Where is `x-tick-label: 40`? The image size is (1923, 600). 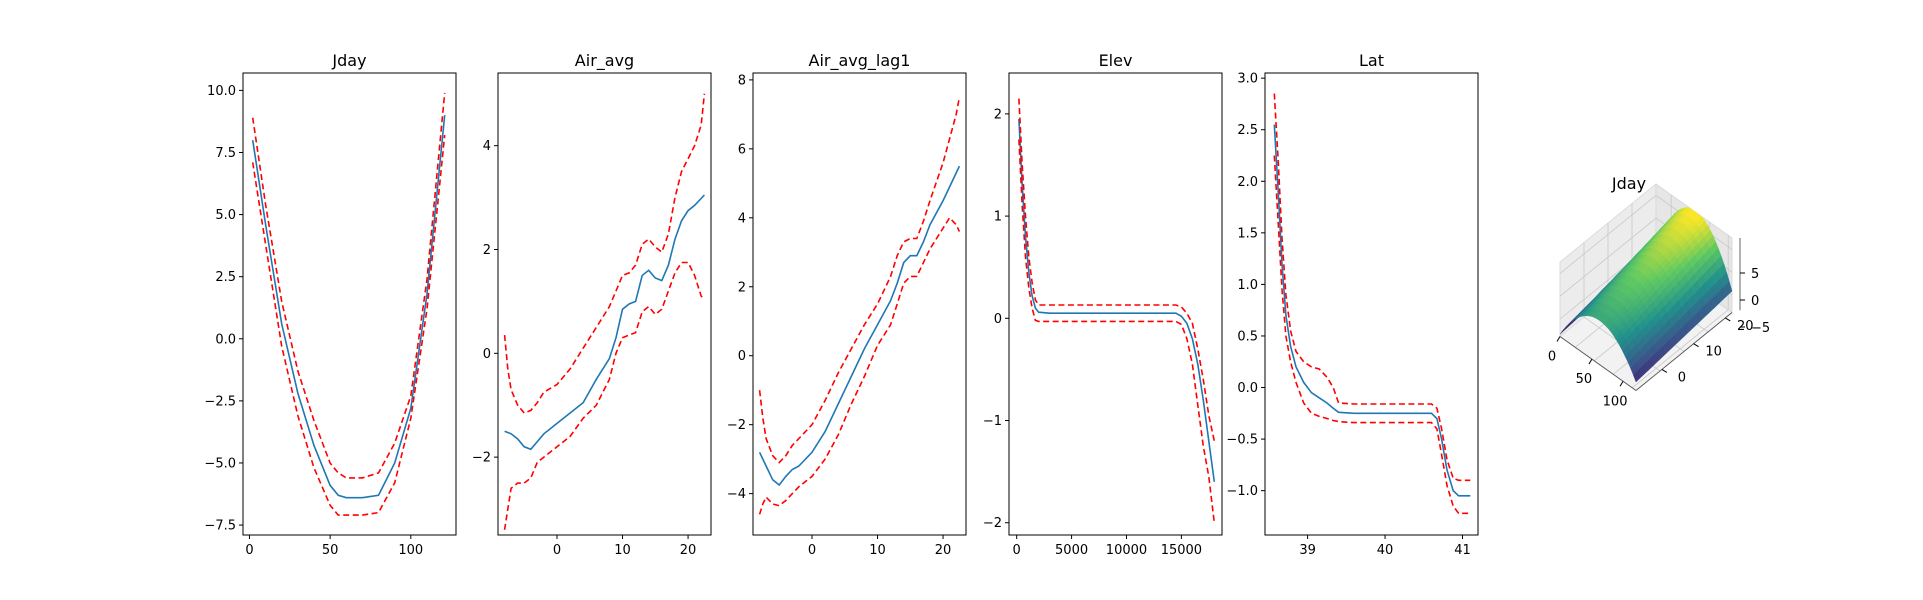
x-tick-label: 40 is located at coordinates (1385, 550).